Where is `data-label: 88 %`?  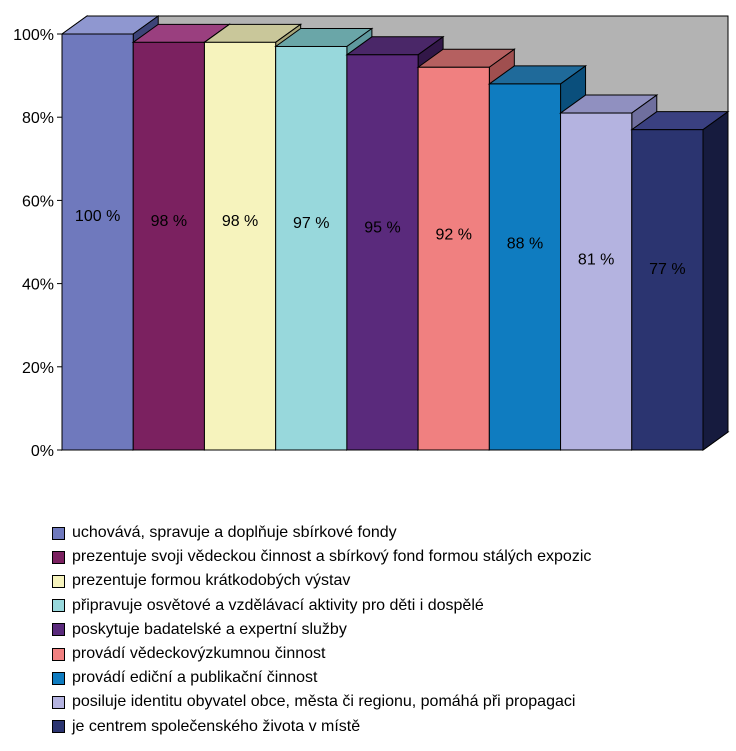
data-label: 88 % is located at coordinates (525, 244).